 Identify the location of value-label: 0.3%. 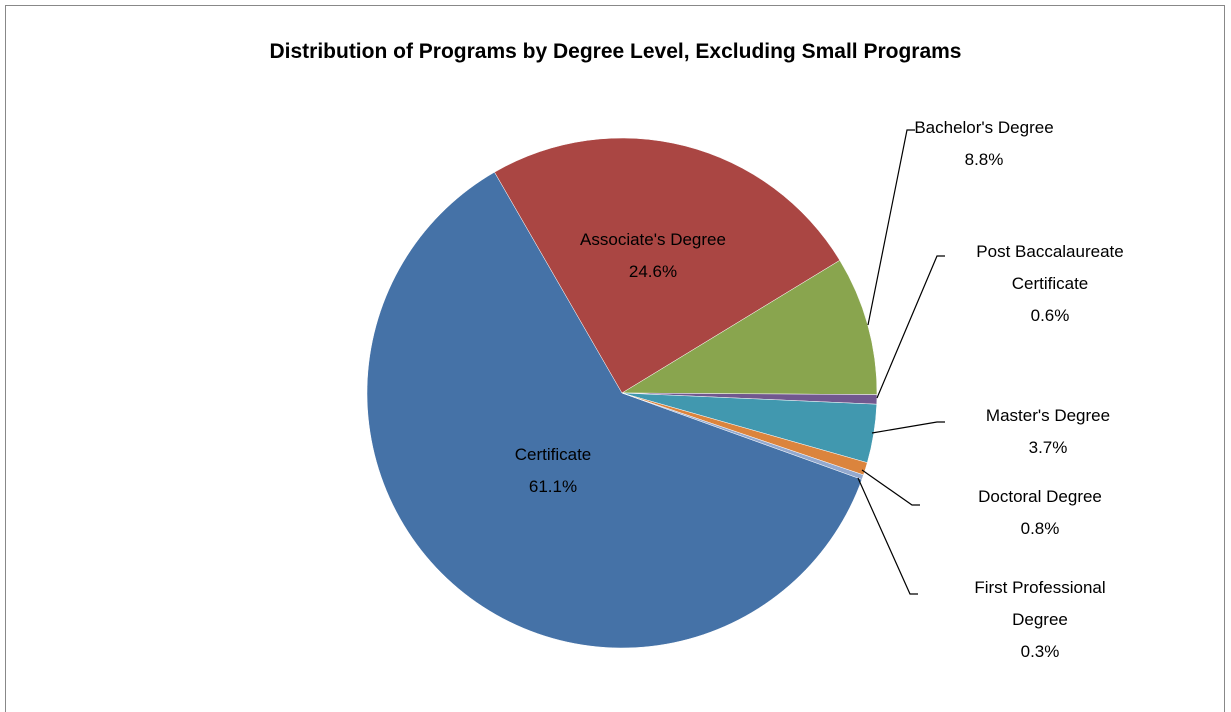
(1040, 651).